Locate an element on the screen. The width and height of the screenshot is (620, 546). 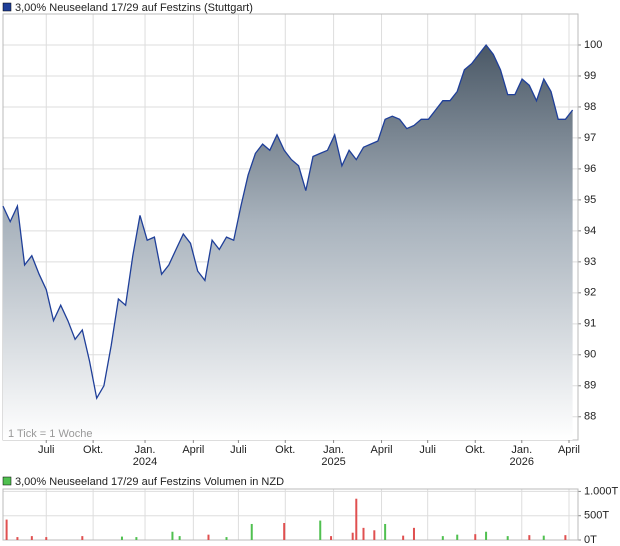
x-tick-year: 2024 is located at coordinates (145, 462).